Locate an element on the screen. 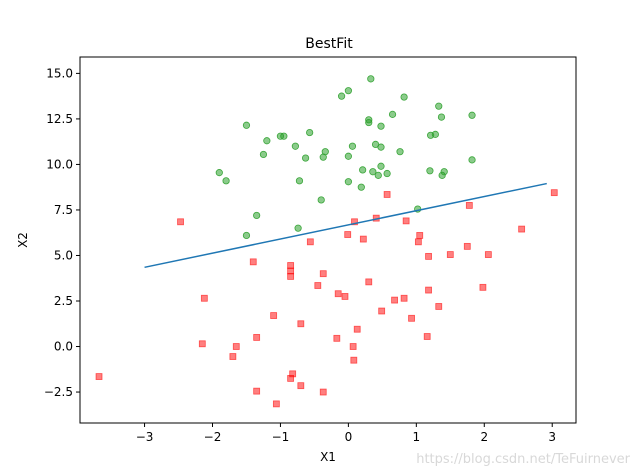  x-axis: −3 −2 −1 0 1 2 3 is located at coordinates (346, 433).